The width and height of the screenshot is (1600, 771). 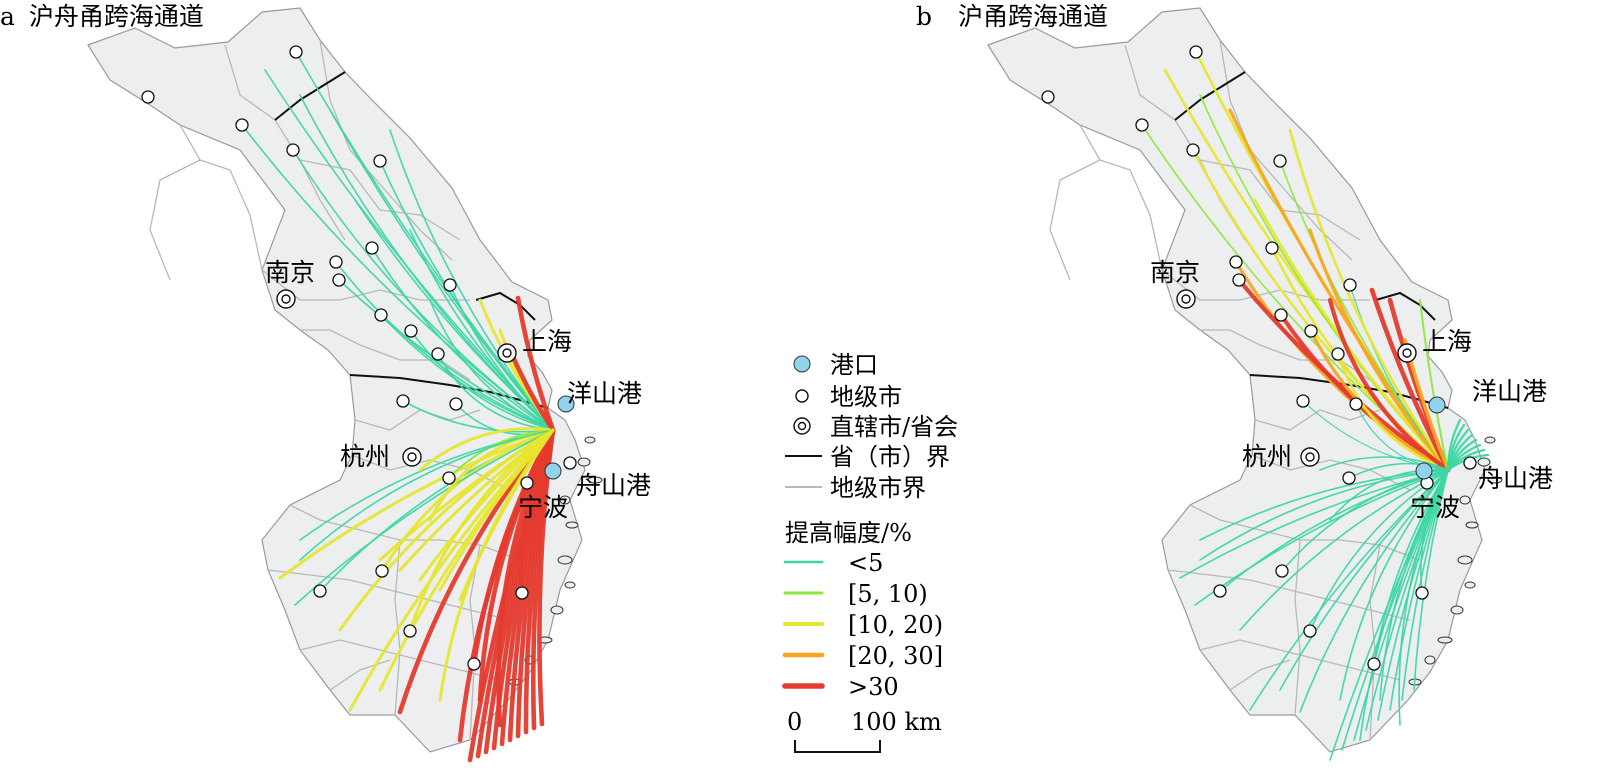 I want to click on panel-b-letter: b, so click(x=924, y=16).